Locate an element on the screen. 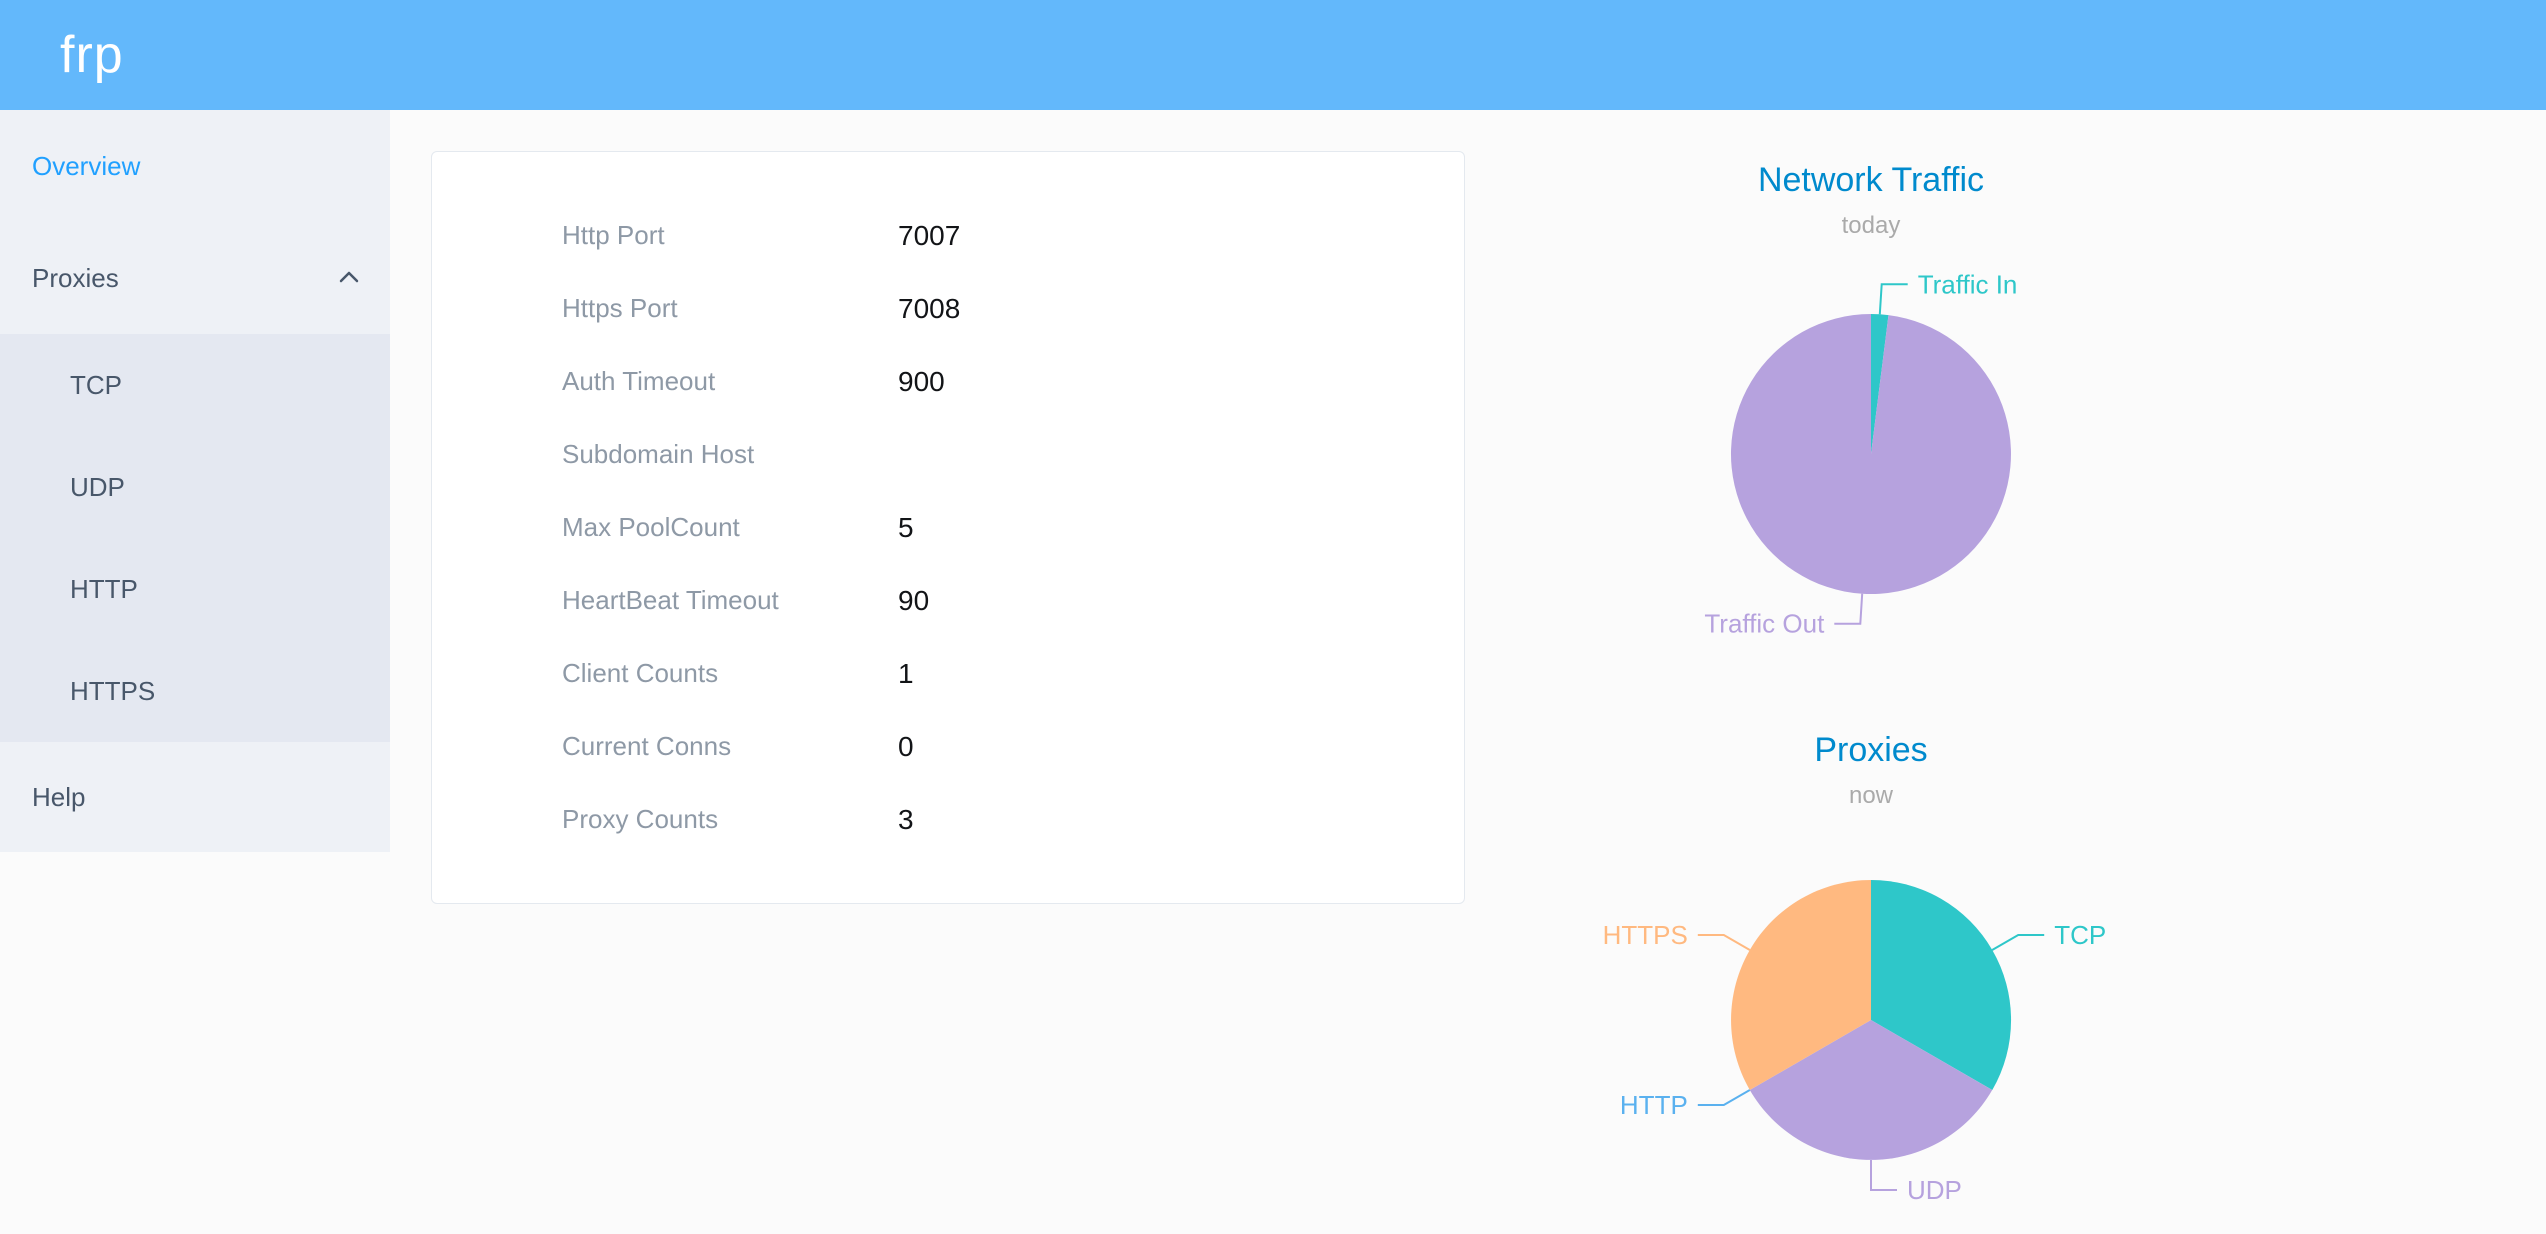 The height and width of the screenshot is (1234, 2546). sidebar-item-tcp: TCP is located at coordinates (195, 385).